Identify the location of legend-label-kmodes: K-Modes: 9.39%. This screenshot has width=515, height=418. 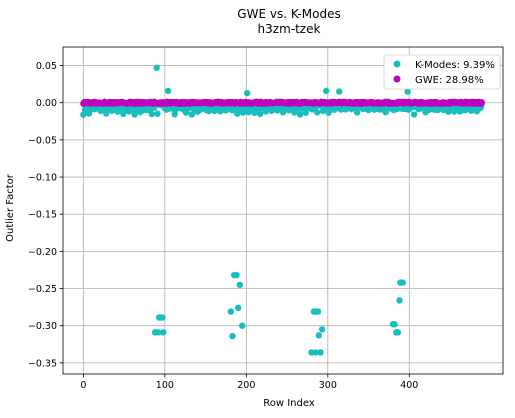
(455, 65).